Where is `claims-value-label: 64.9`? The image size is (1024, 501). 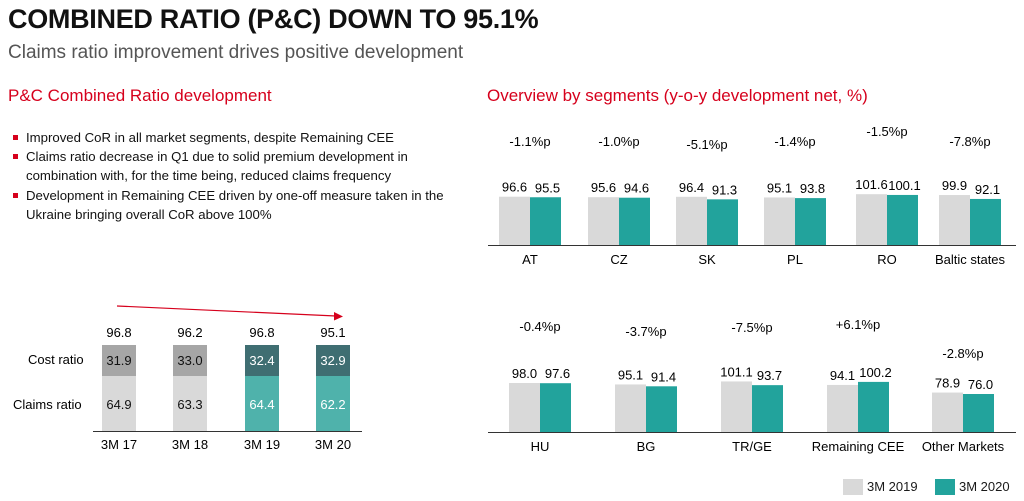 claims-value-label: 64.9 is located at coordinates (118, 404).